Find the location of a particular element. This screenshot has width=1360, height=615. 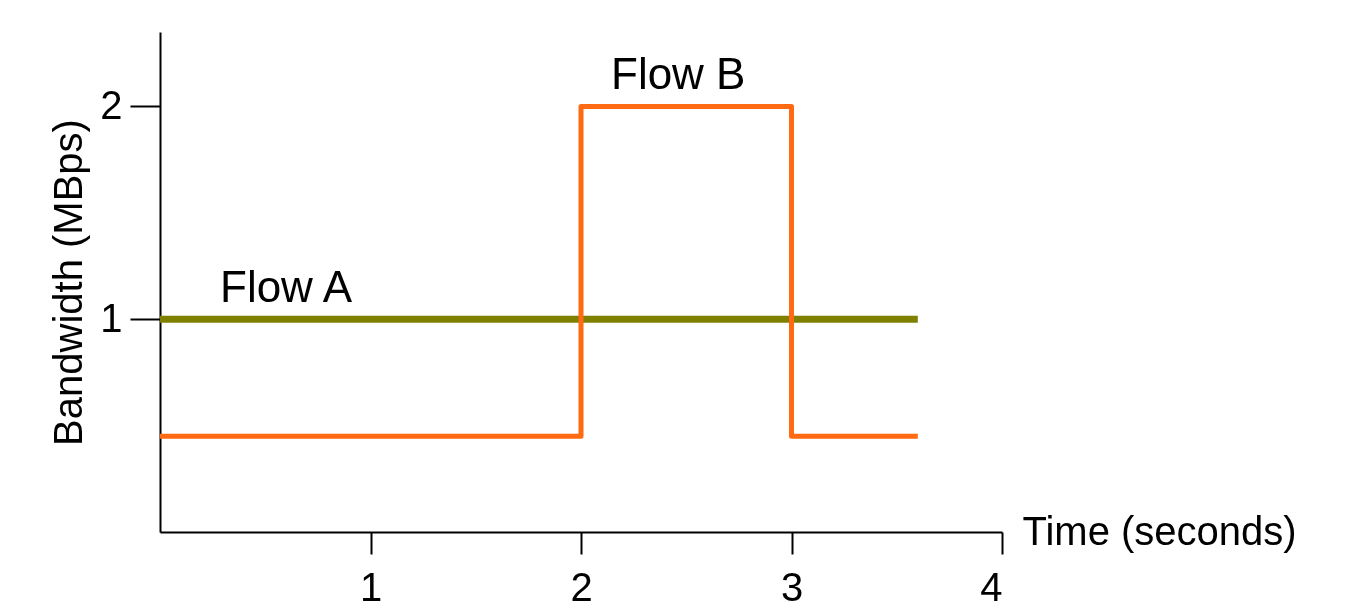

x-tick-label: 4 is located at coordinates (991, 586).